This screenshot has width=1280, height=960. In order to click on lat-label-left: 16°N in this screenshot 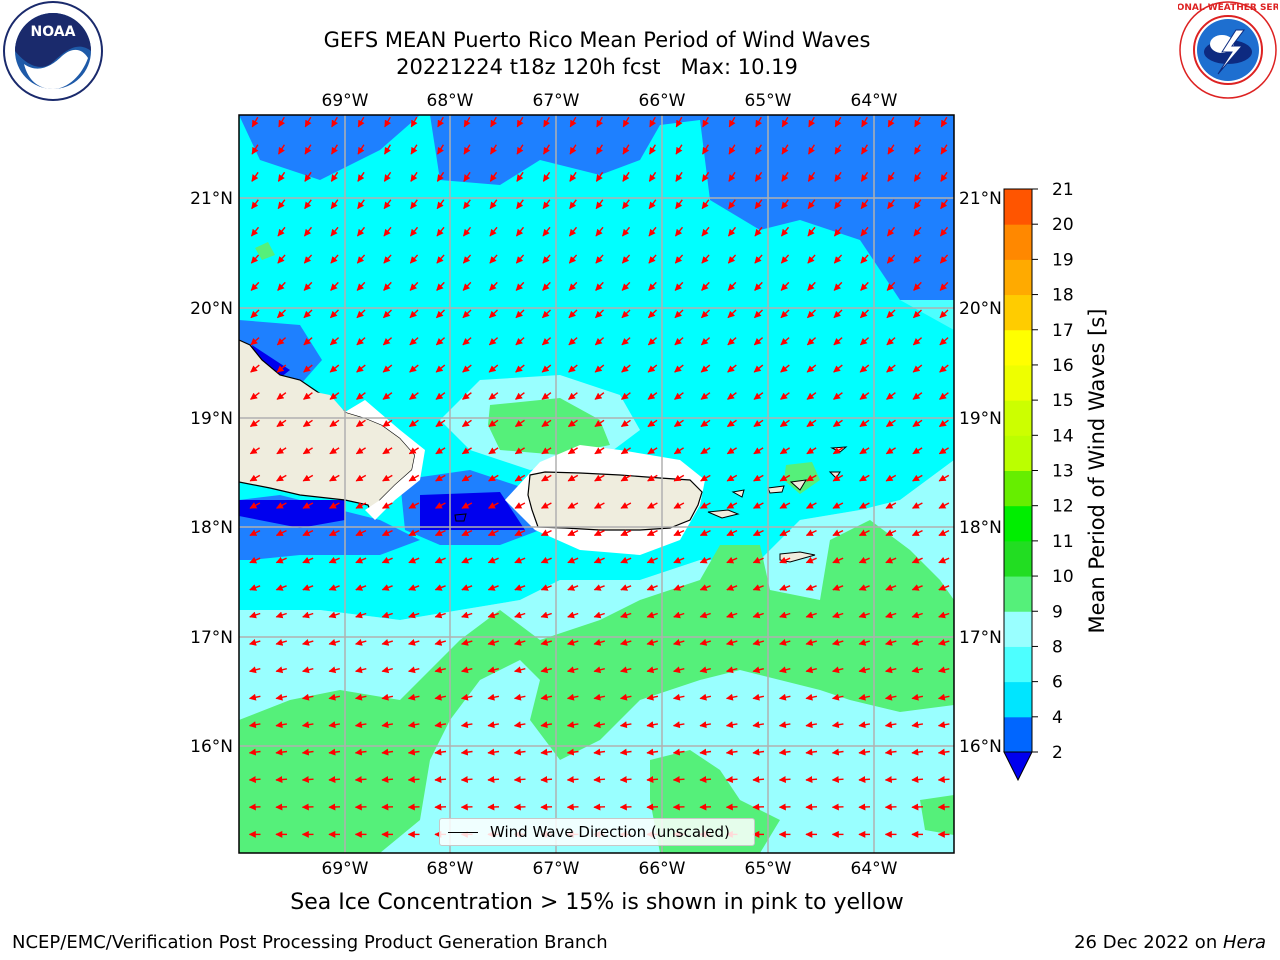, I will do `click(211, 747)`.